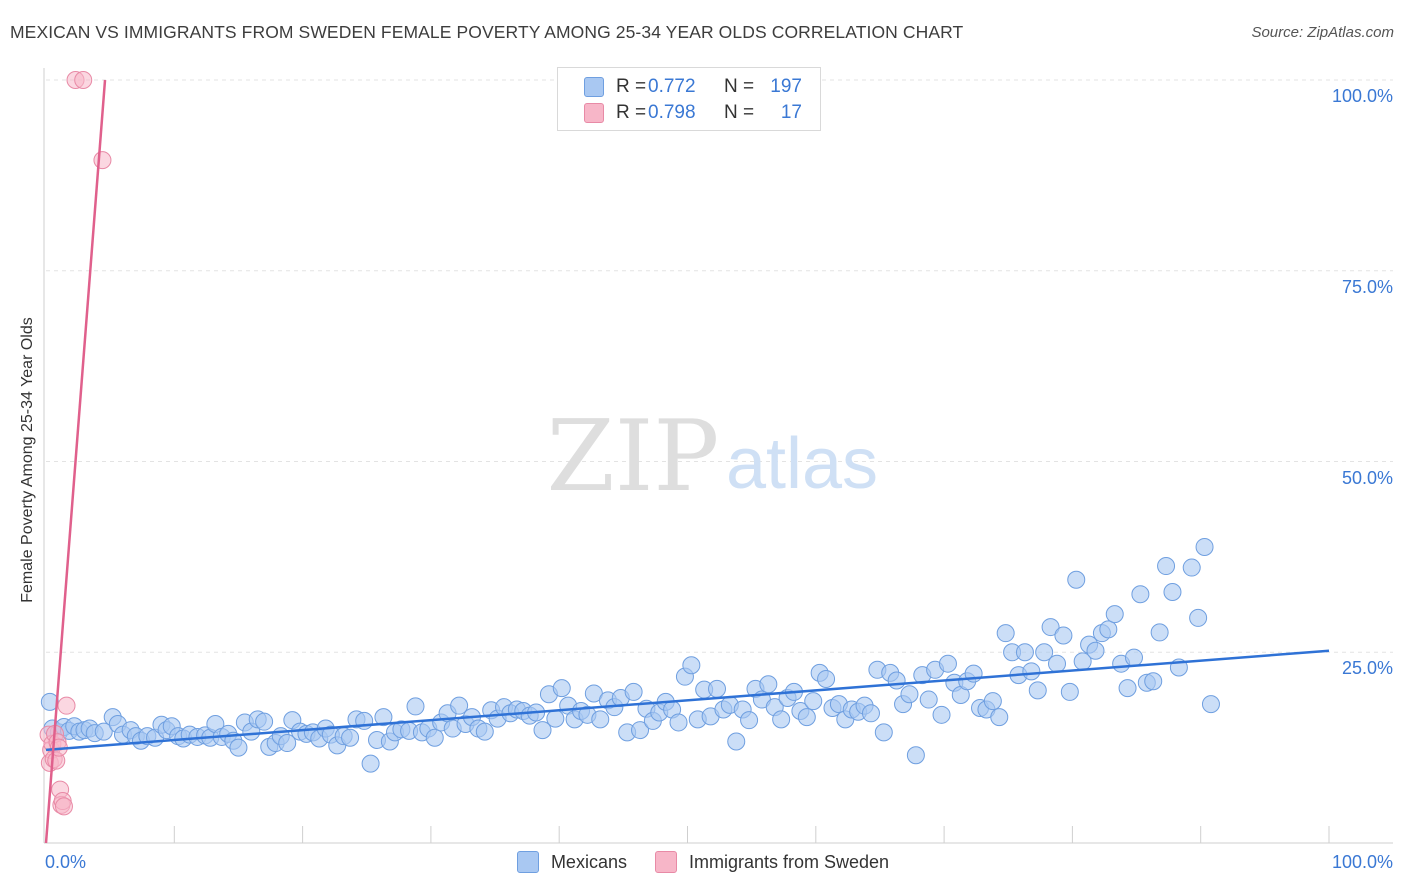 The image size is (1406, 892). What do you see at coordinates (1367, 477) in the screenshot?
I see `y-tick-label: 50.0%` at bounding box center [1367, 477].